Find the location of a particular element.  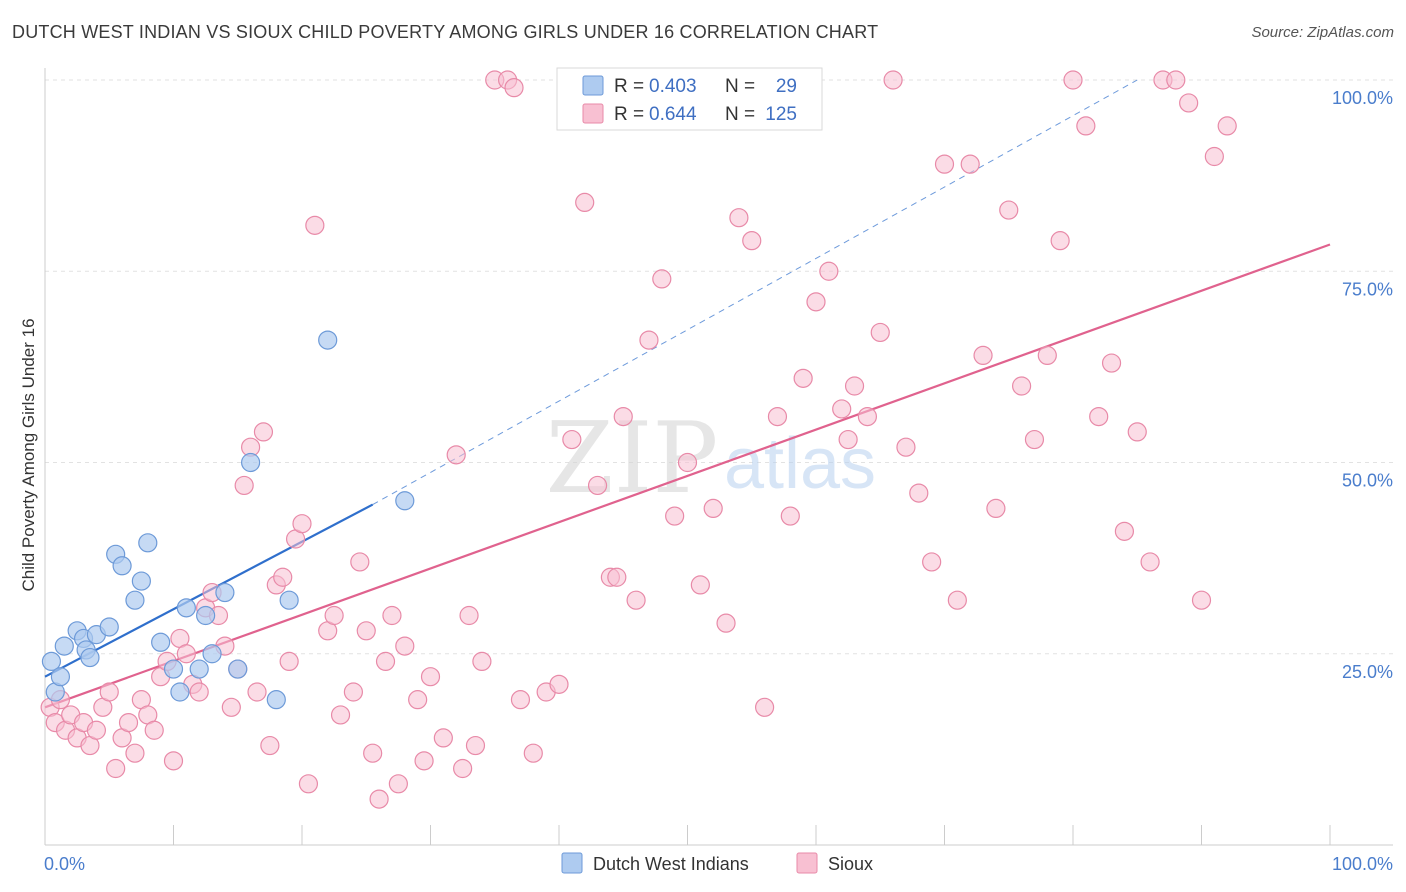

legend: Dutch West Indians Sioux is located at coordinates (717, 863).